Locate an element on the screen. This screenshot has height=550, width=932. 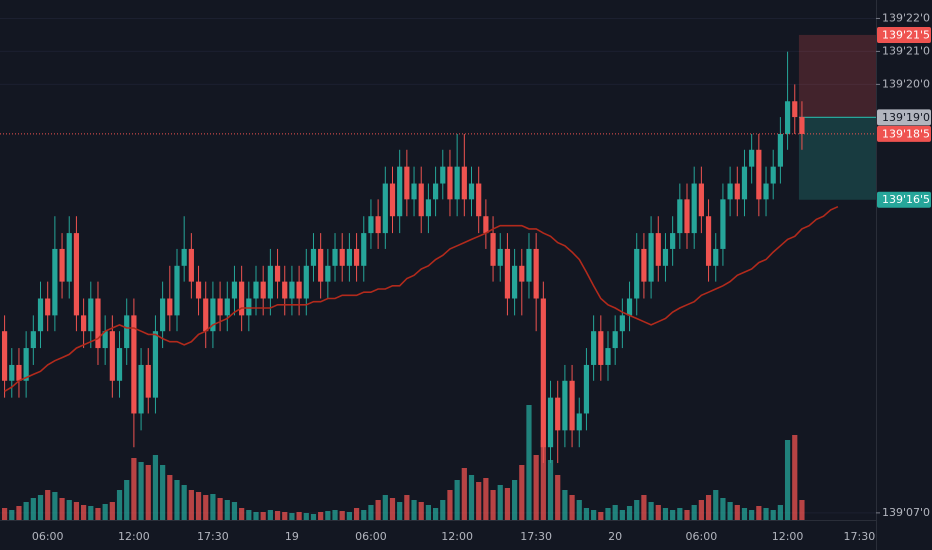
target-badge-label: 139'16'5 is located at coordinates (906, 199).